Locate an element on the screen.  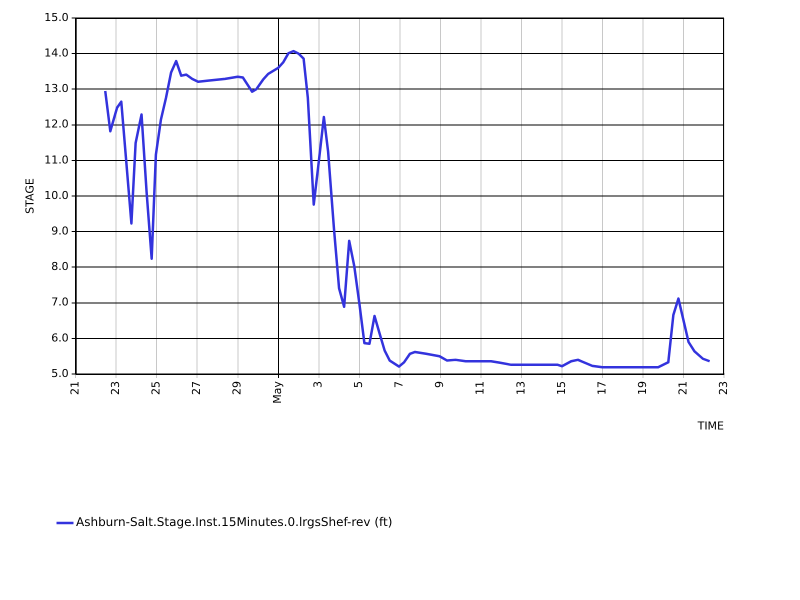
y-tick-label: 10.0 is located at coordinates (56, 195).